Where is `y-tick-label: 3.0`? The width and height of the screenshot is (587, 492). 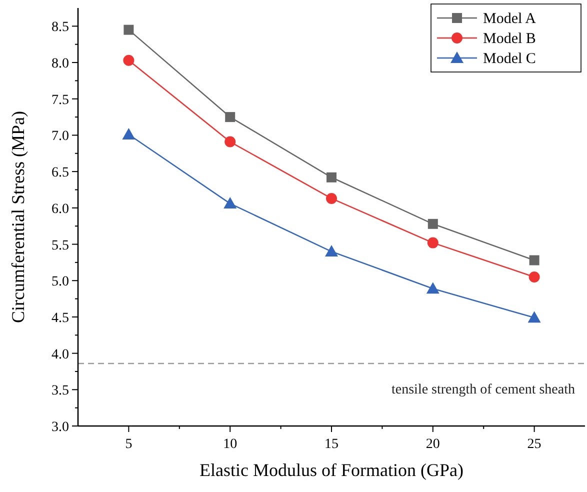 y-tick-label: 3.0 is located at coordinates (60, 427).